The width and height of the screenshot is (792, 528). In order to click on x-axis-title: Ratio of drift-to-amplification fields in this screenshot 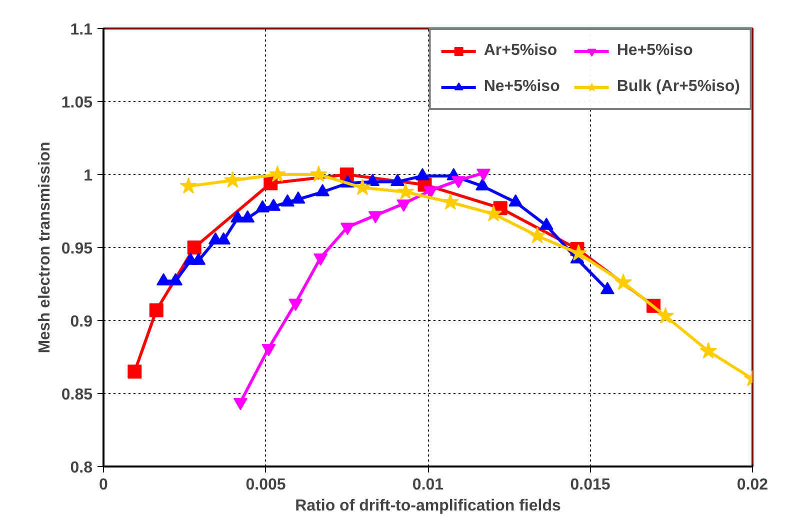, I will do `click(428, 506)`.